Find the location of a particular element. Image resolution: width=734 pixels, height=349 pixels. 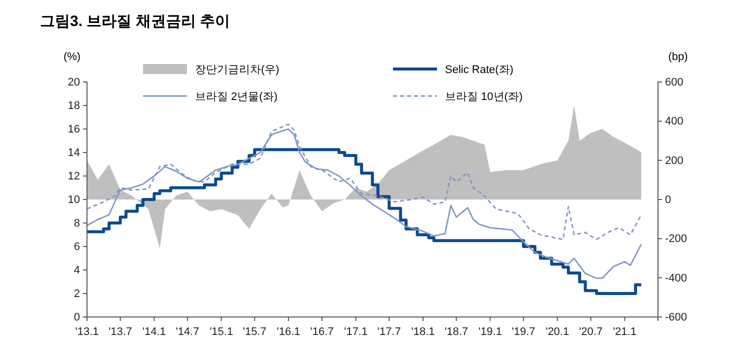

x-tick-label: '20.1 is located at coordinates (558, 332).